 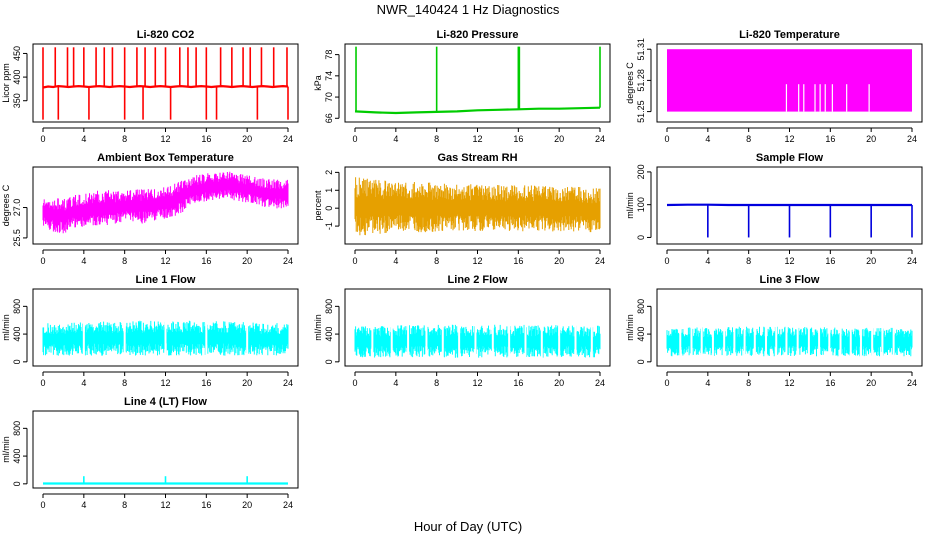 What do you see at coordinates (6, 83) in the screenshot?
I see `y-axis-label: Licor ppm` at bounding box center [6, 83].